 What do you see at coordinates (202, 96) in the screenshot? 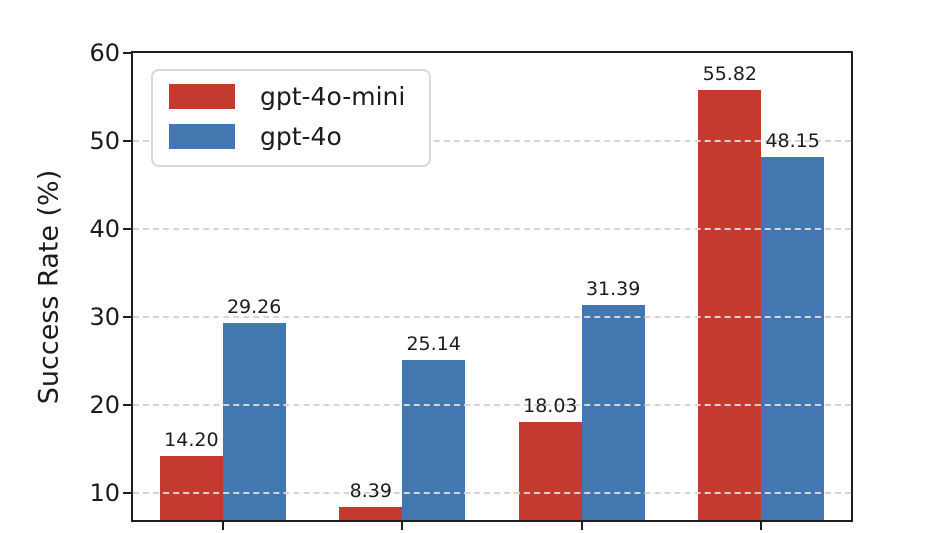
I see `legend-swatch-gpt-4o-mini-icon` at bounding box center [202, 96].